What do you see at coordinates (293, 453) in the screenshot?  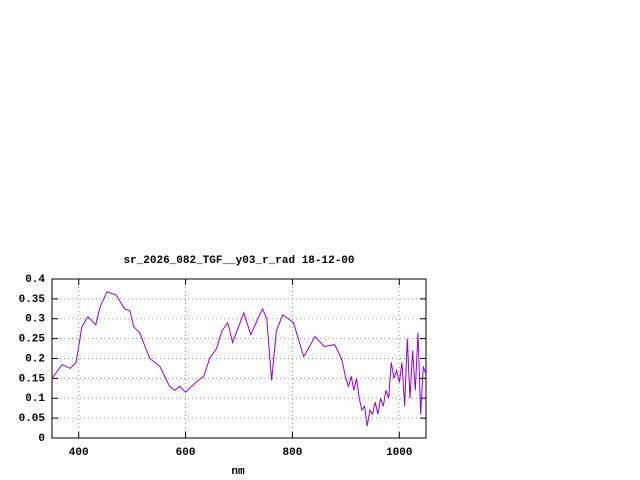 I see `x-tick-label: 800` at bounding box center [293, 453].